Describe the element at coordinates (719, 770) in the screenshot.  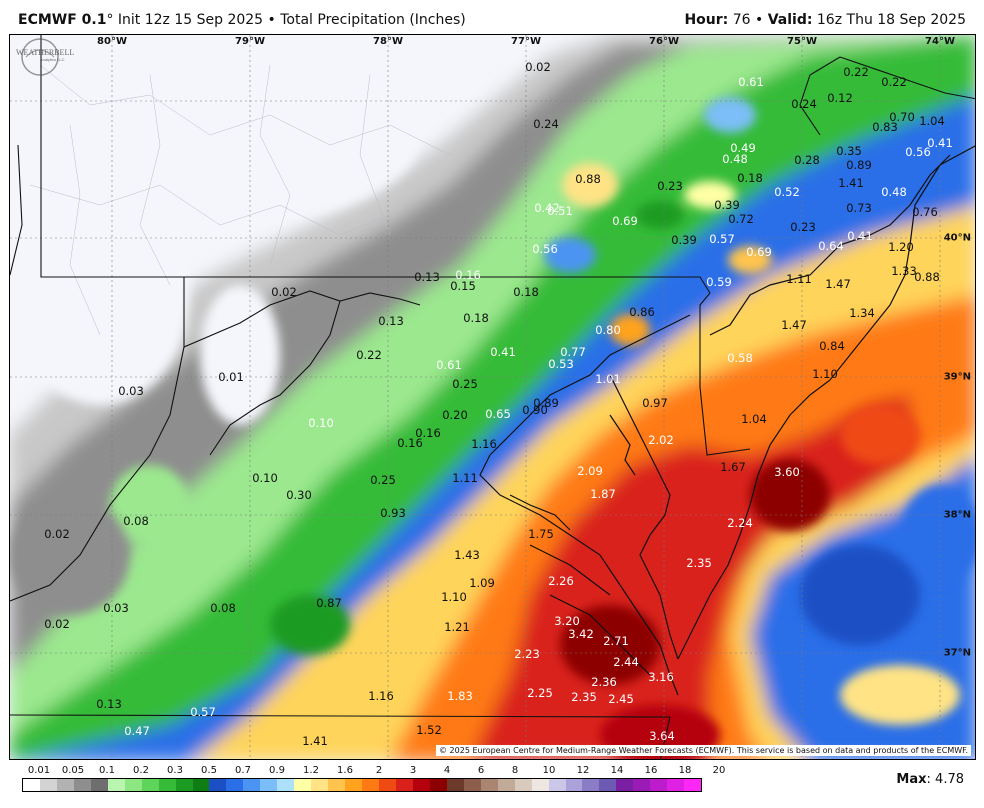
I see `colorbar-tick-label: 20` at that location.